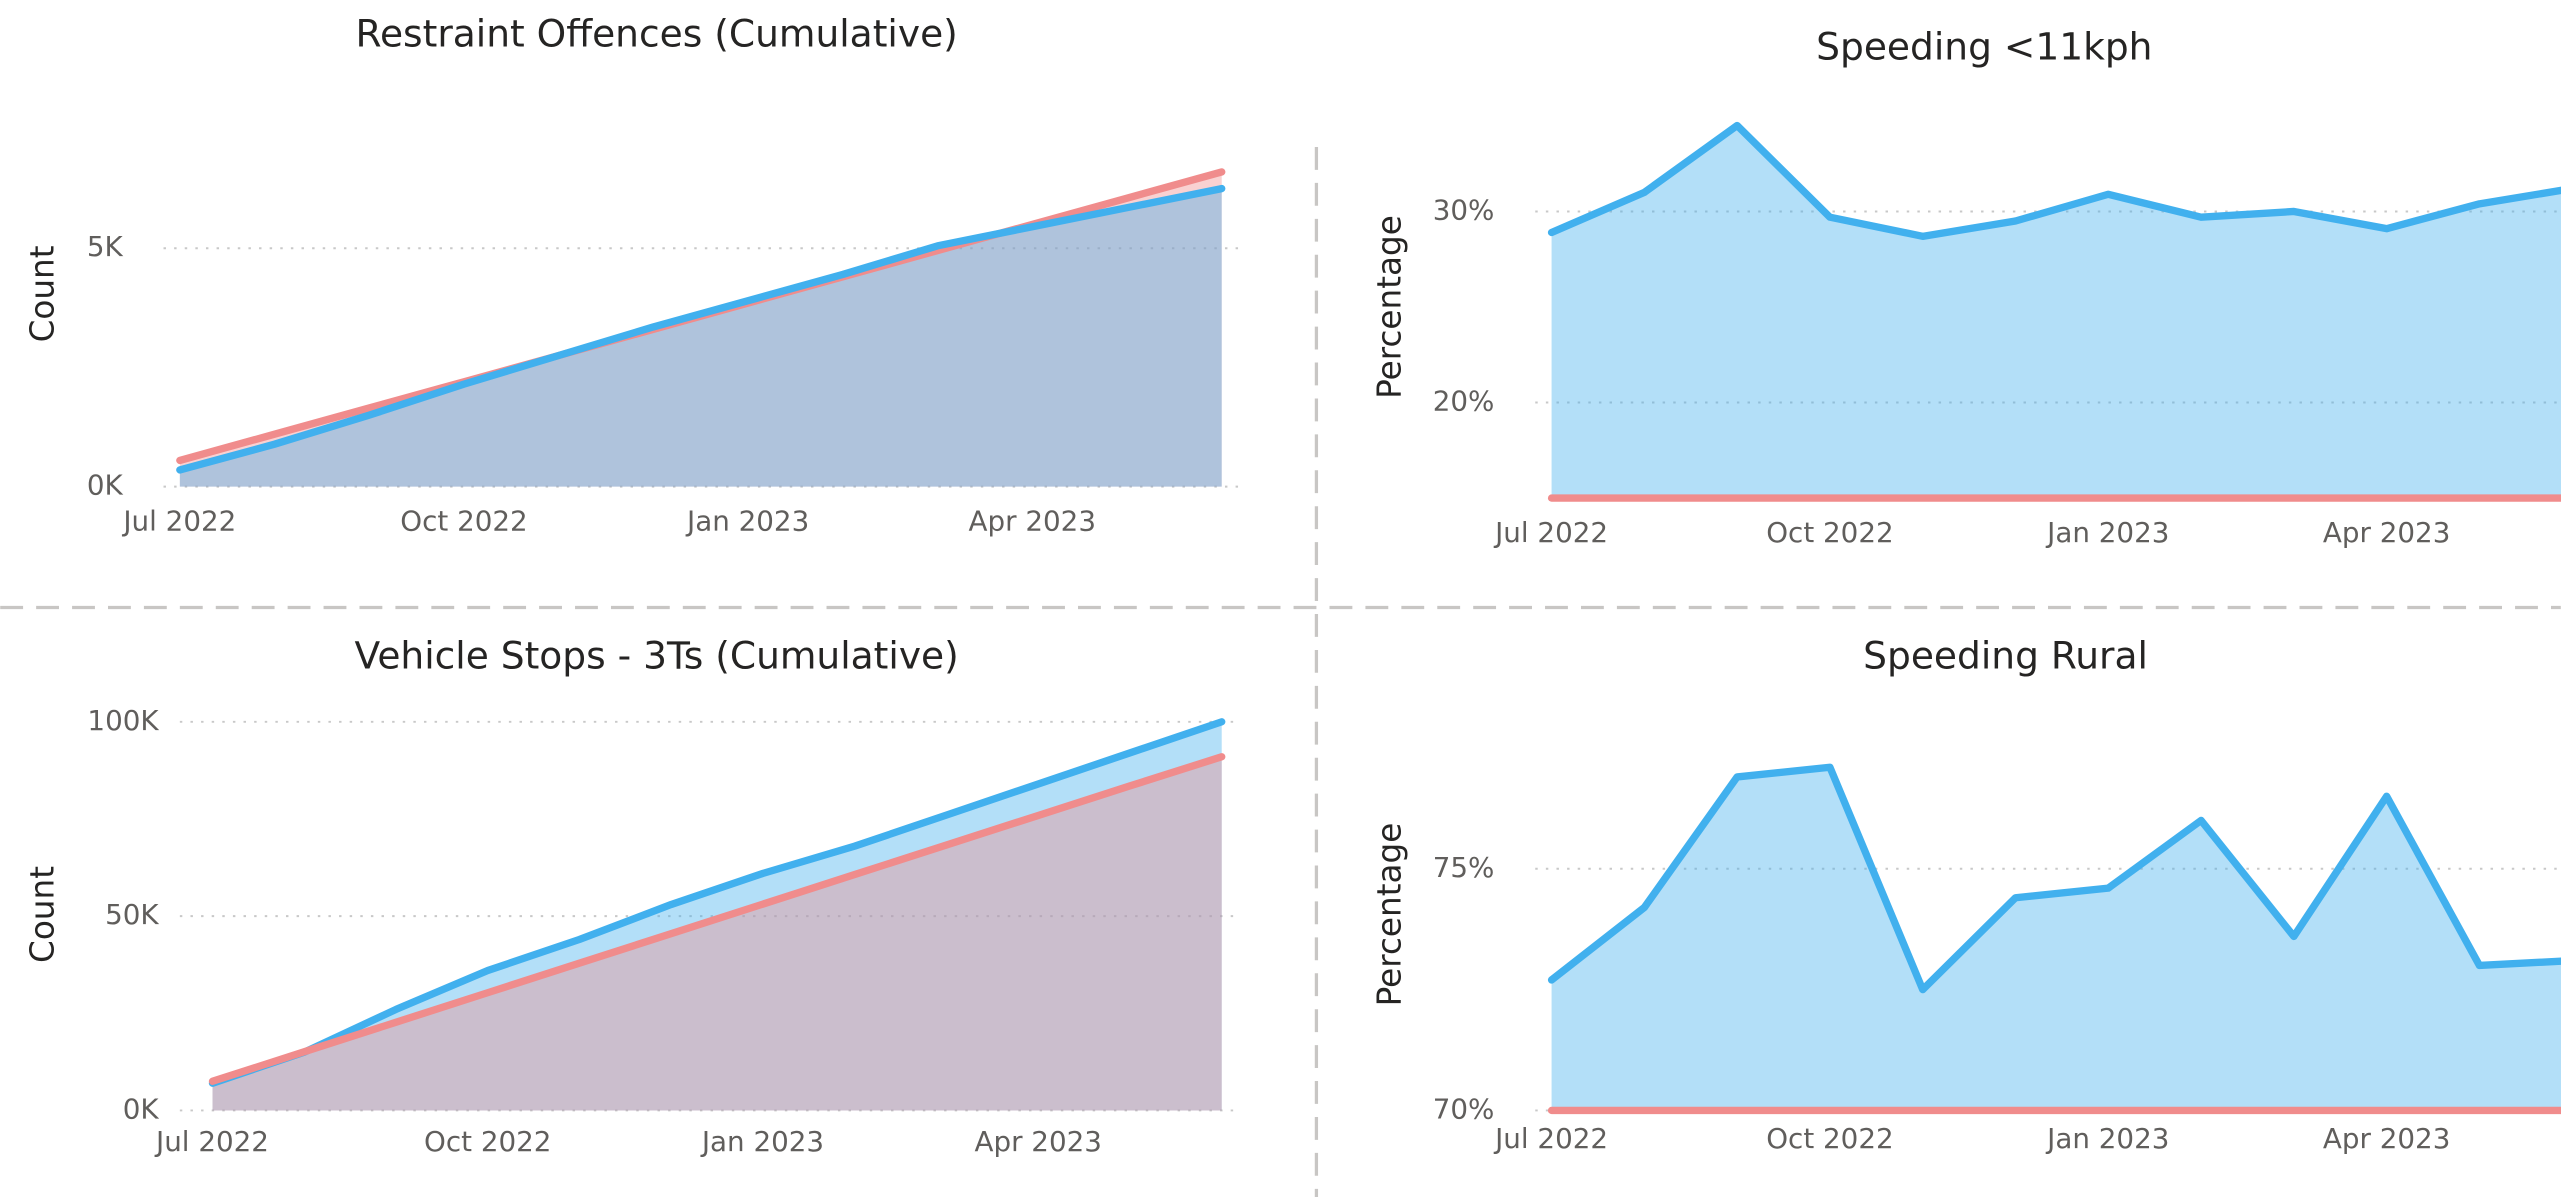 The width and height of the screenshot is (2561, 1197). Describe the element at coordinates (105, 246) in the screenshot. I see `y-tick-label: 5K` at that location.